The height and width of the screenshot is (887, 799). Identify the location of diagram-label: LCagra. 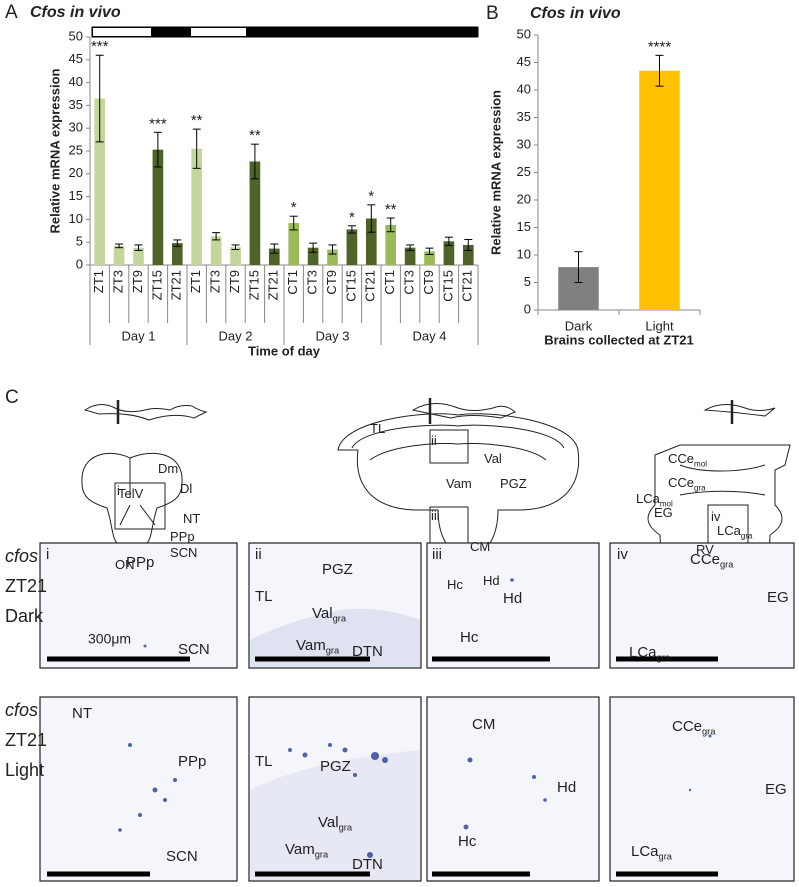
(735, 531).